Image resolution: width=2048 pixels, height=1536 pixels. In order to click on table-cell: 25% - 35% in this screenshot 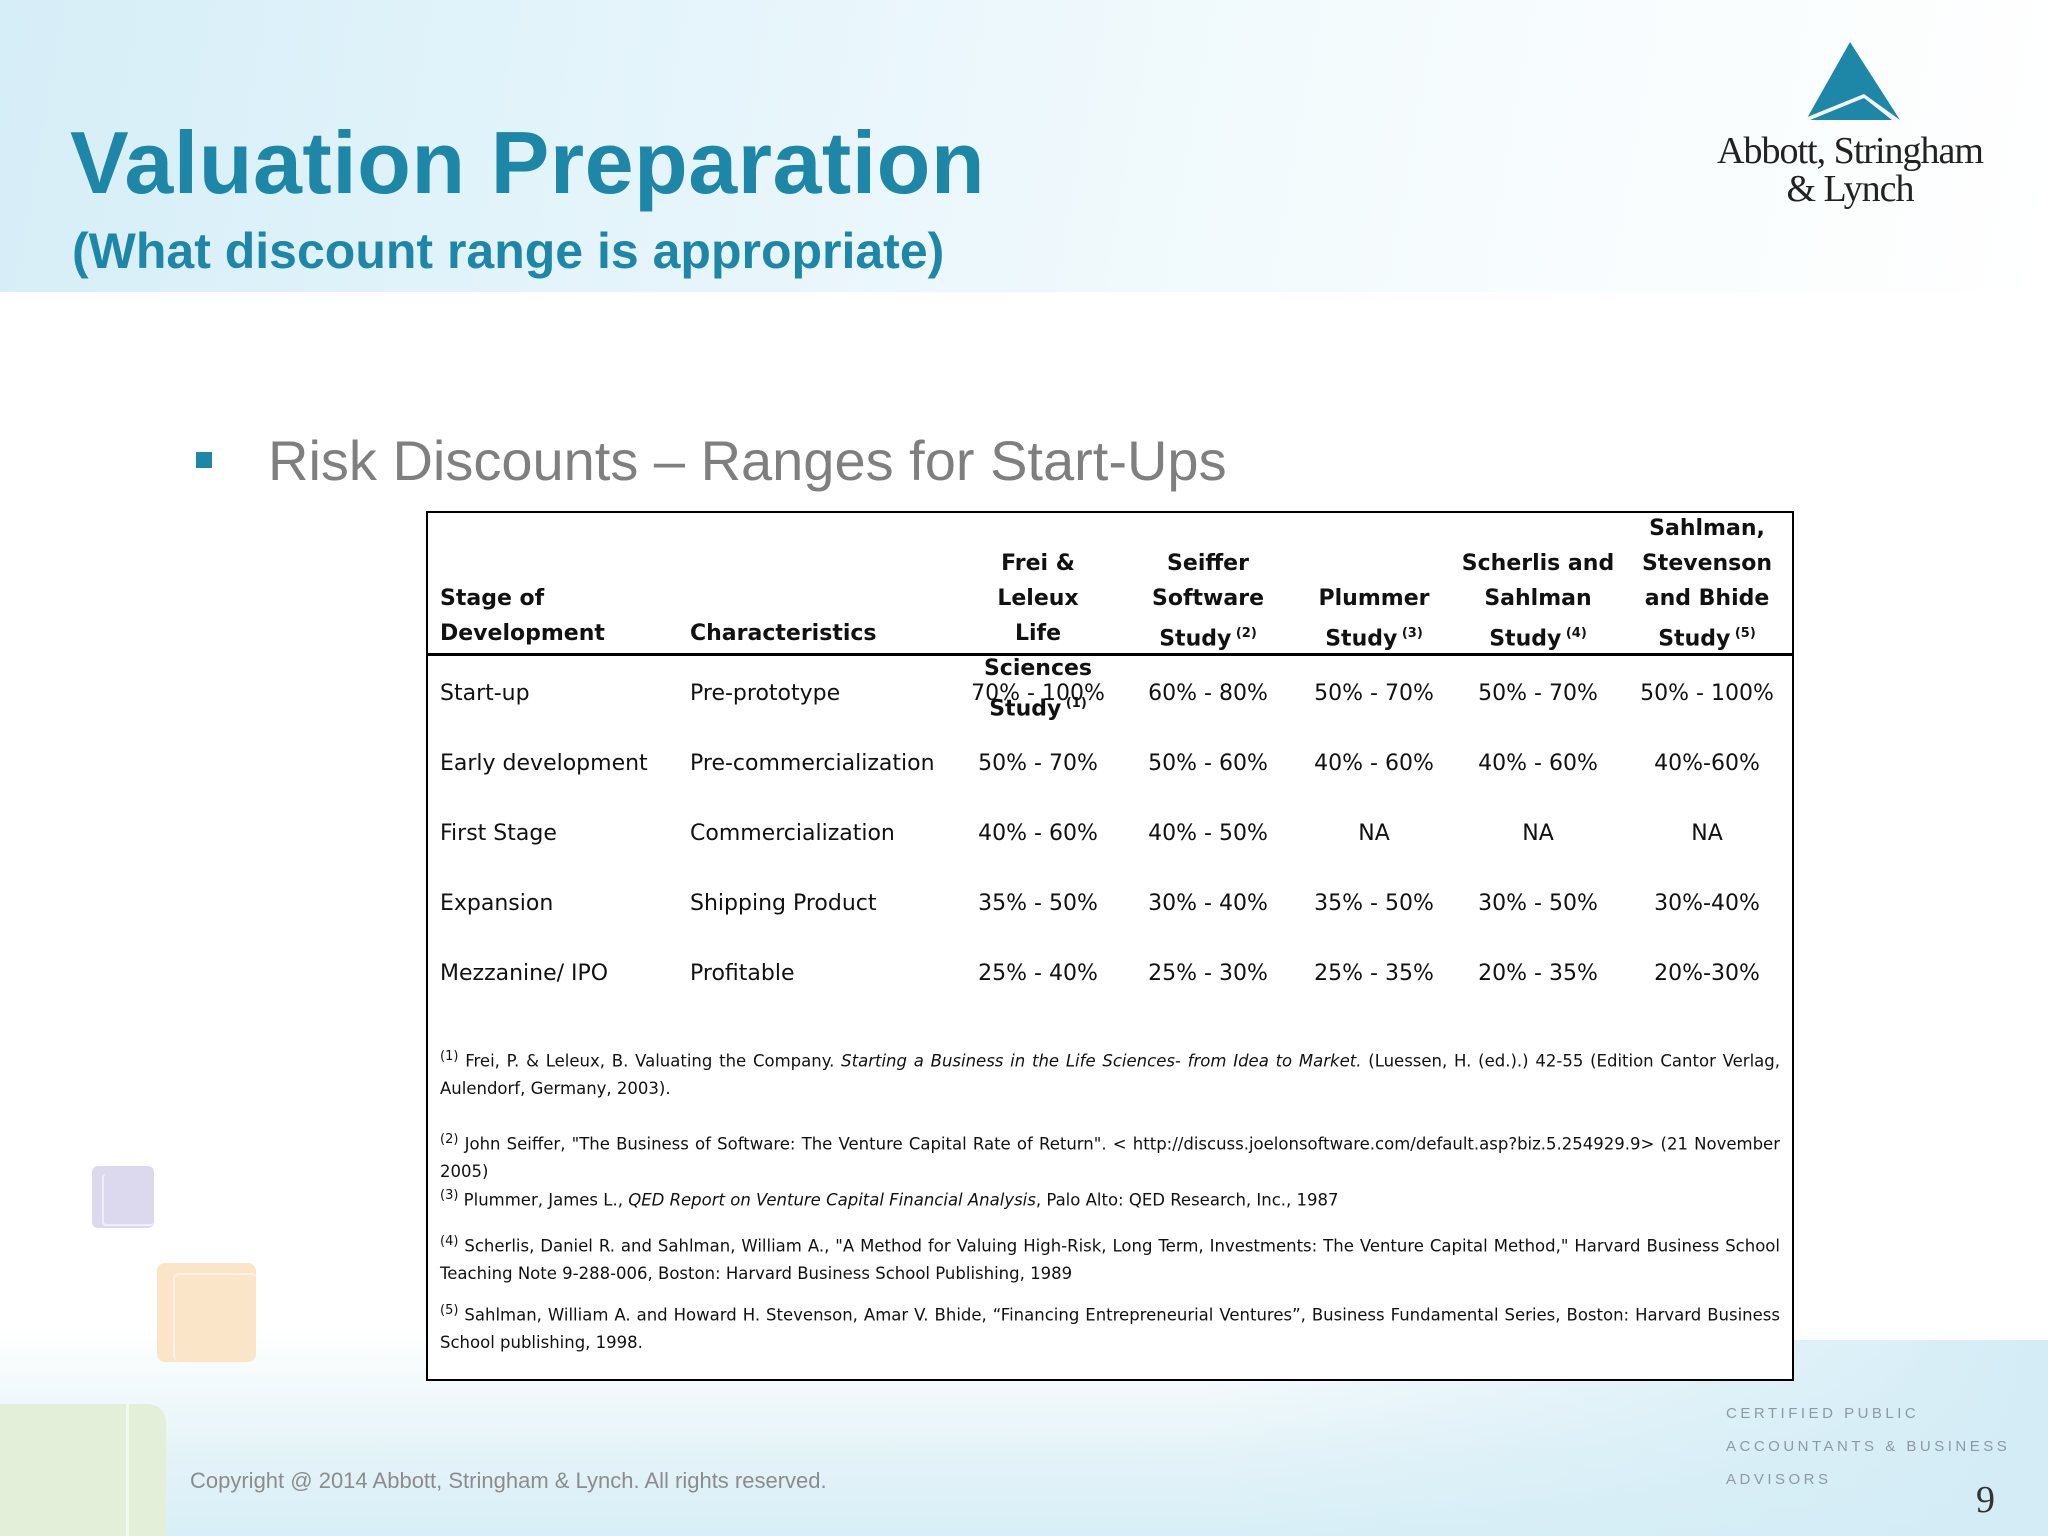, I will do `click(1374, 973)`.